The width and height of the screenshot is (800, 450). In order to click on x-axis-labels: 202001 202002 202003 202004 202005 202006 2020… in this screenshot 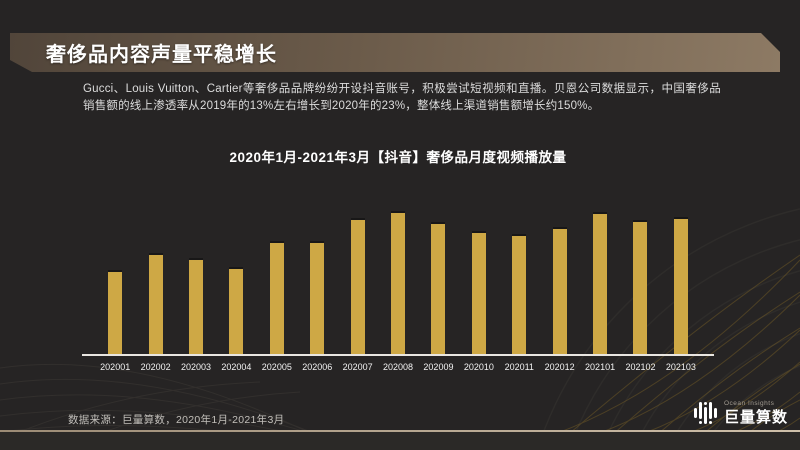, I will do `click(398, 367)`.